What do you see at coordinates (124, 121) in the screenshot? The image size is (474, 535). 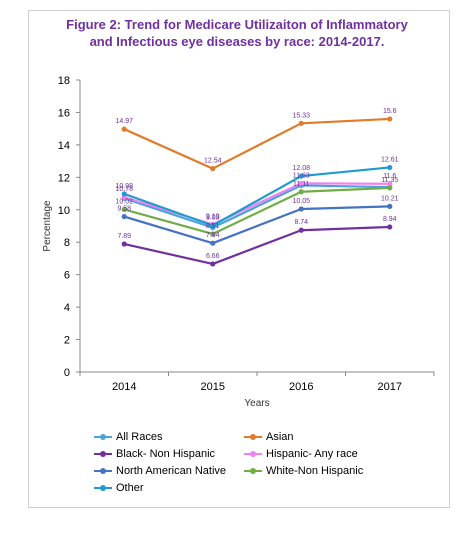 I see `data-label: 14.97` at bounding box center [124, 121].